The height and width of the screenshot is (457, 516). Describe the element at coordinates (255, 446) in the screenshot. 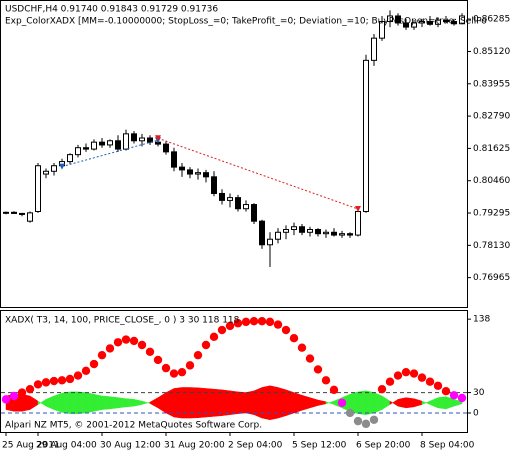

I see `x-tick-label: 2 Sep 04:00` at that location.